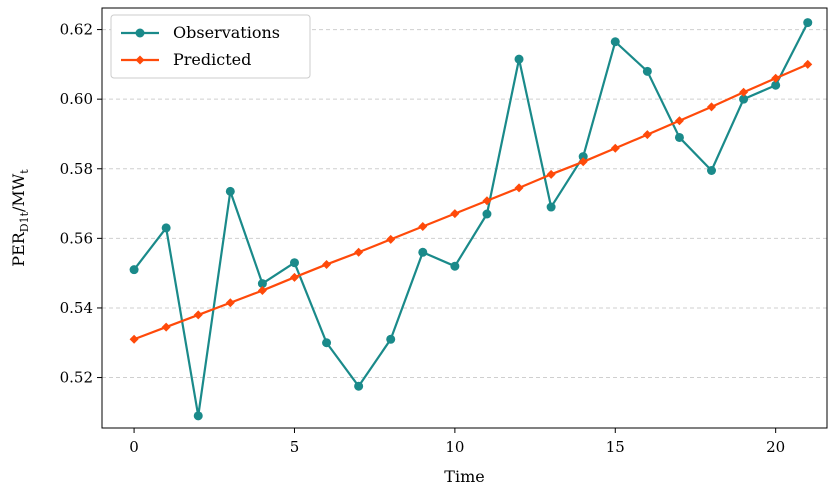  I want to click on y-axis-label-mid: /MW, so click(18, 192).